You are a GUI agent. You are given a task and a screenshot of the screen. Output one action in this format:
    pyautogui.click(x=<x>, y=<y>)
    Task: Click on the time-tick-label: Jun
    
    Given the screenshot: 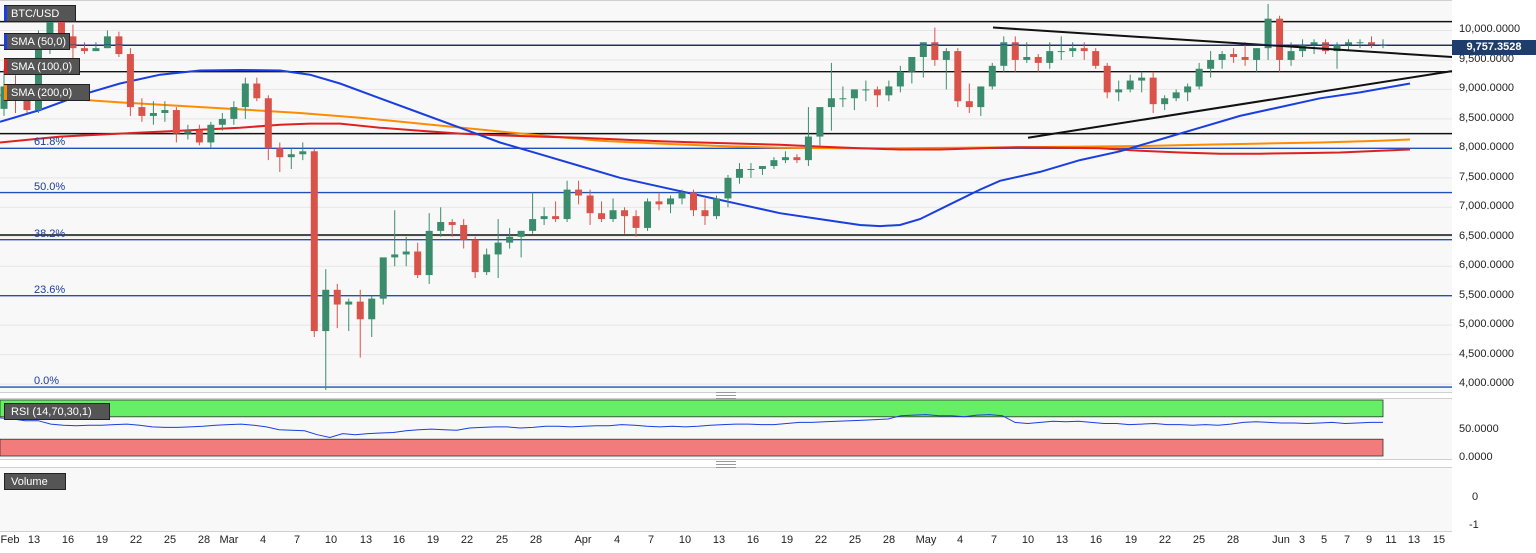 What is the action you would take?
    pyautogui.click(x=1281, y=540)
    